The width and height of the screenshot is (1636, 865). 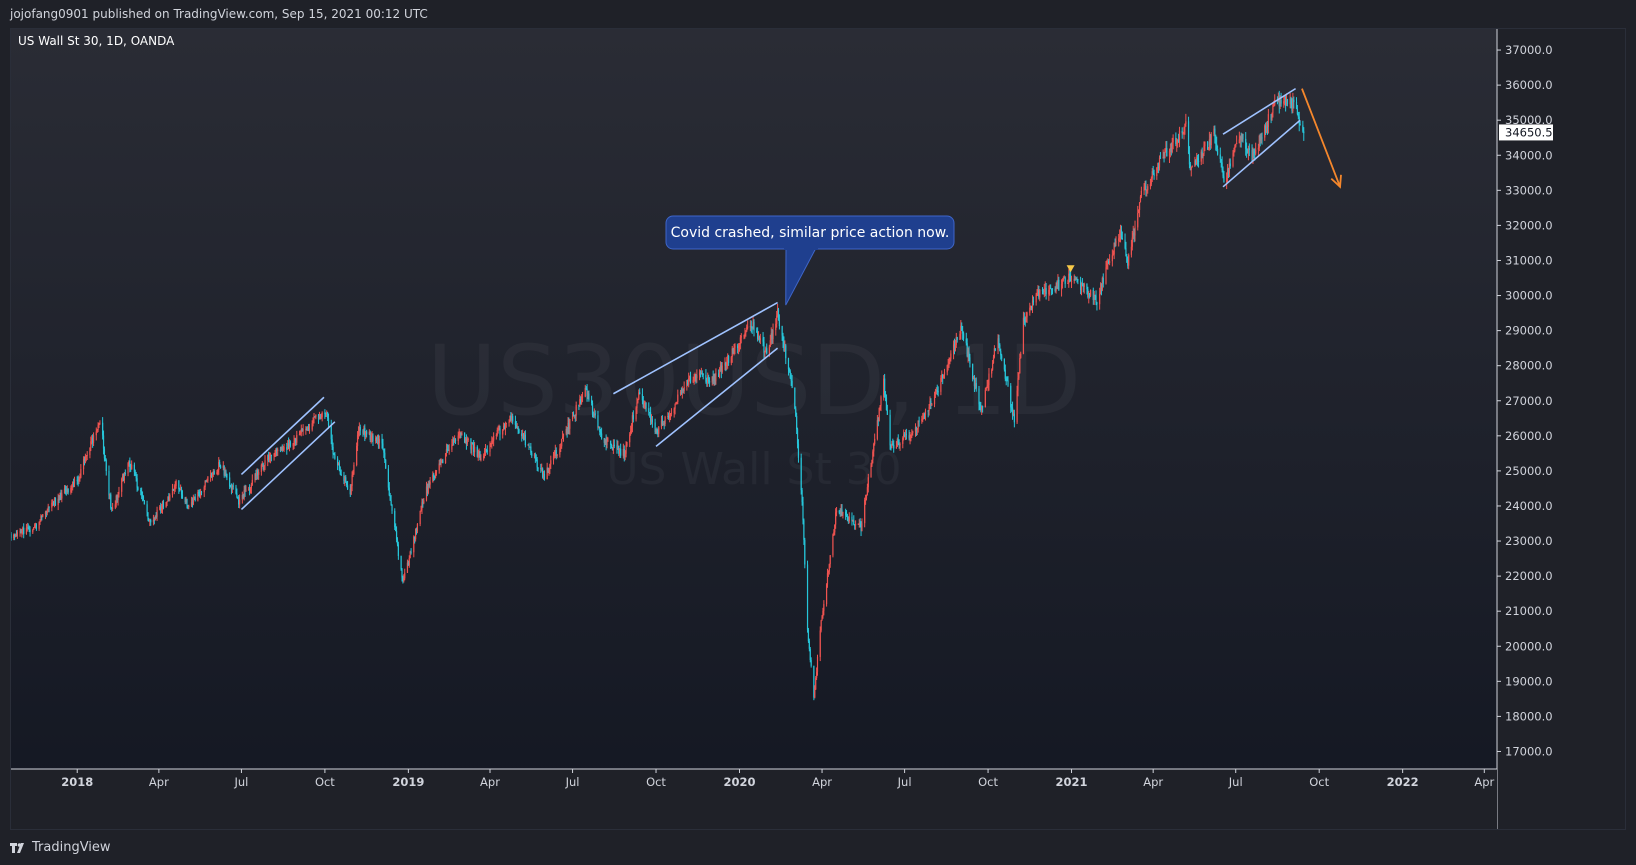 What do you see at coordinates (1070, 269) in the screenshot?
I see `event-marker` at bounding box center [1070, 269].